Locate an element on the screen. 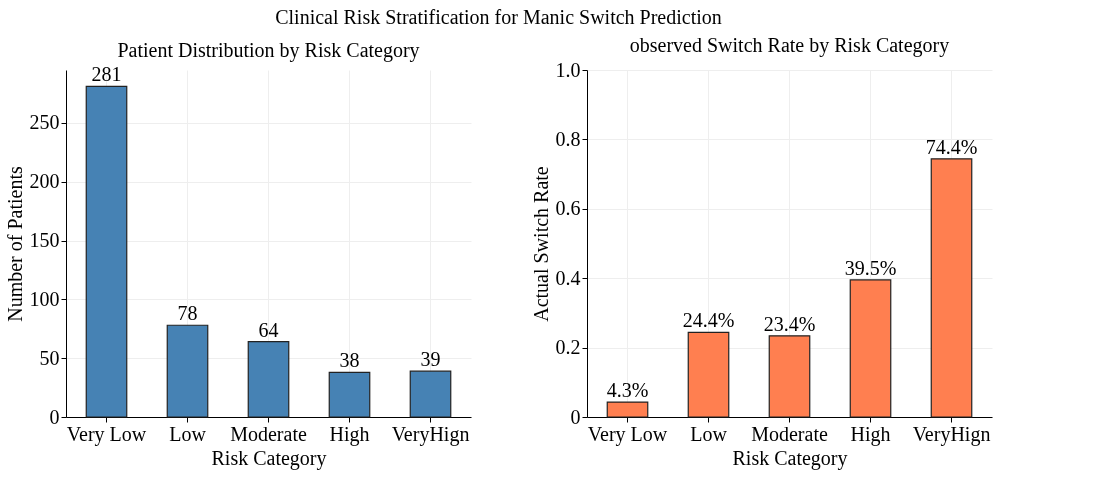 This screenshot has height=477, width=1097. chart-title: observed Switch Rate by Risk Category is located at coordinates (789, 45).